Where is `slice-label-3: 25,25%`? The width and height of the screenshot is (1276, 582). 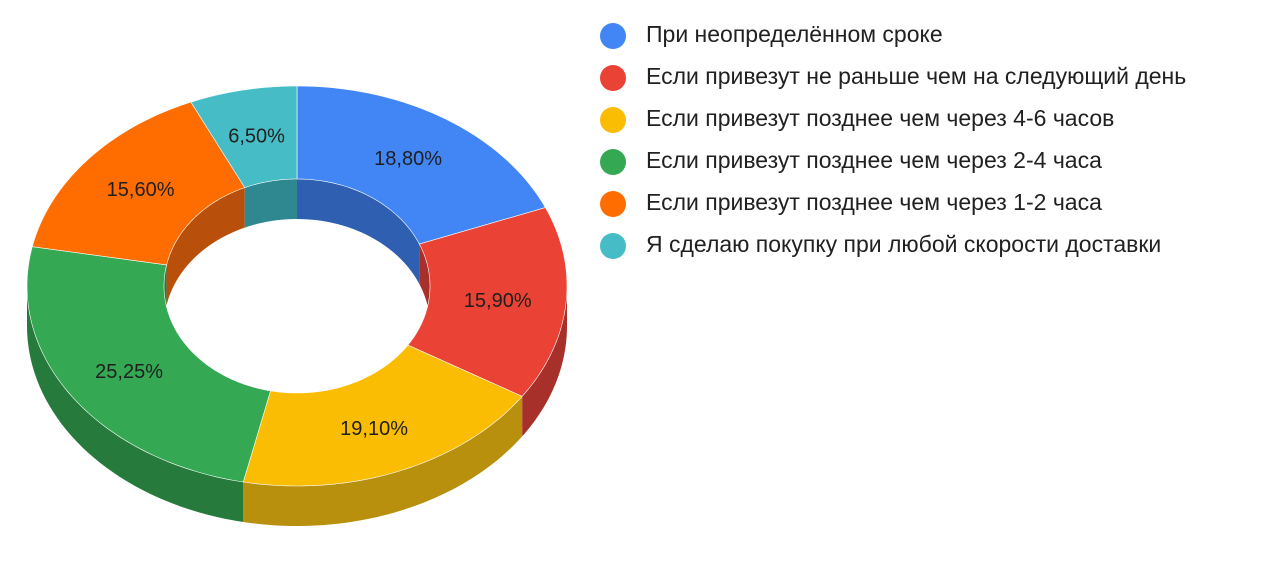
slice-label-3: 25,25% is located at coordinates (129, 372).